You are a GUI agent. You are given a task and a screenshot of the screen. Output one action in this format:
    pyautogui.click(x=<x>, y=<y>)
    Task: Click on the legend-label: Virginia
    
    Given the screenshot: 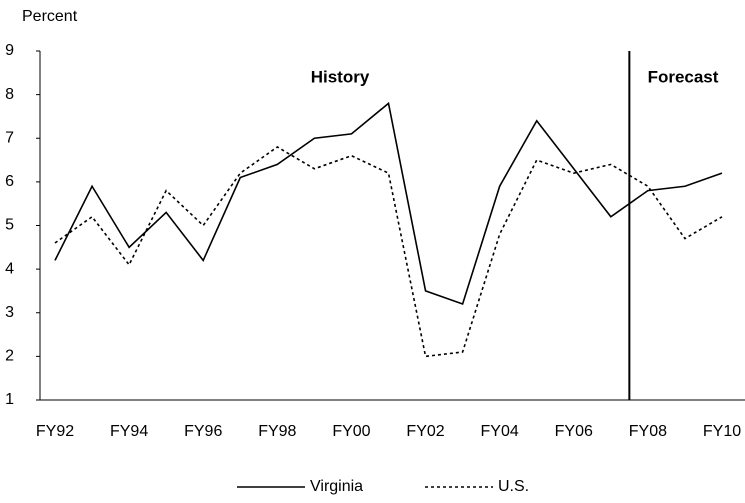 What is the action you would take?
    pyautogui.click(x=336, y=486)
    